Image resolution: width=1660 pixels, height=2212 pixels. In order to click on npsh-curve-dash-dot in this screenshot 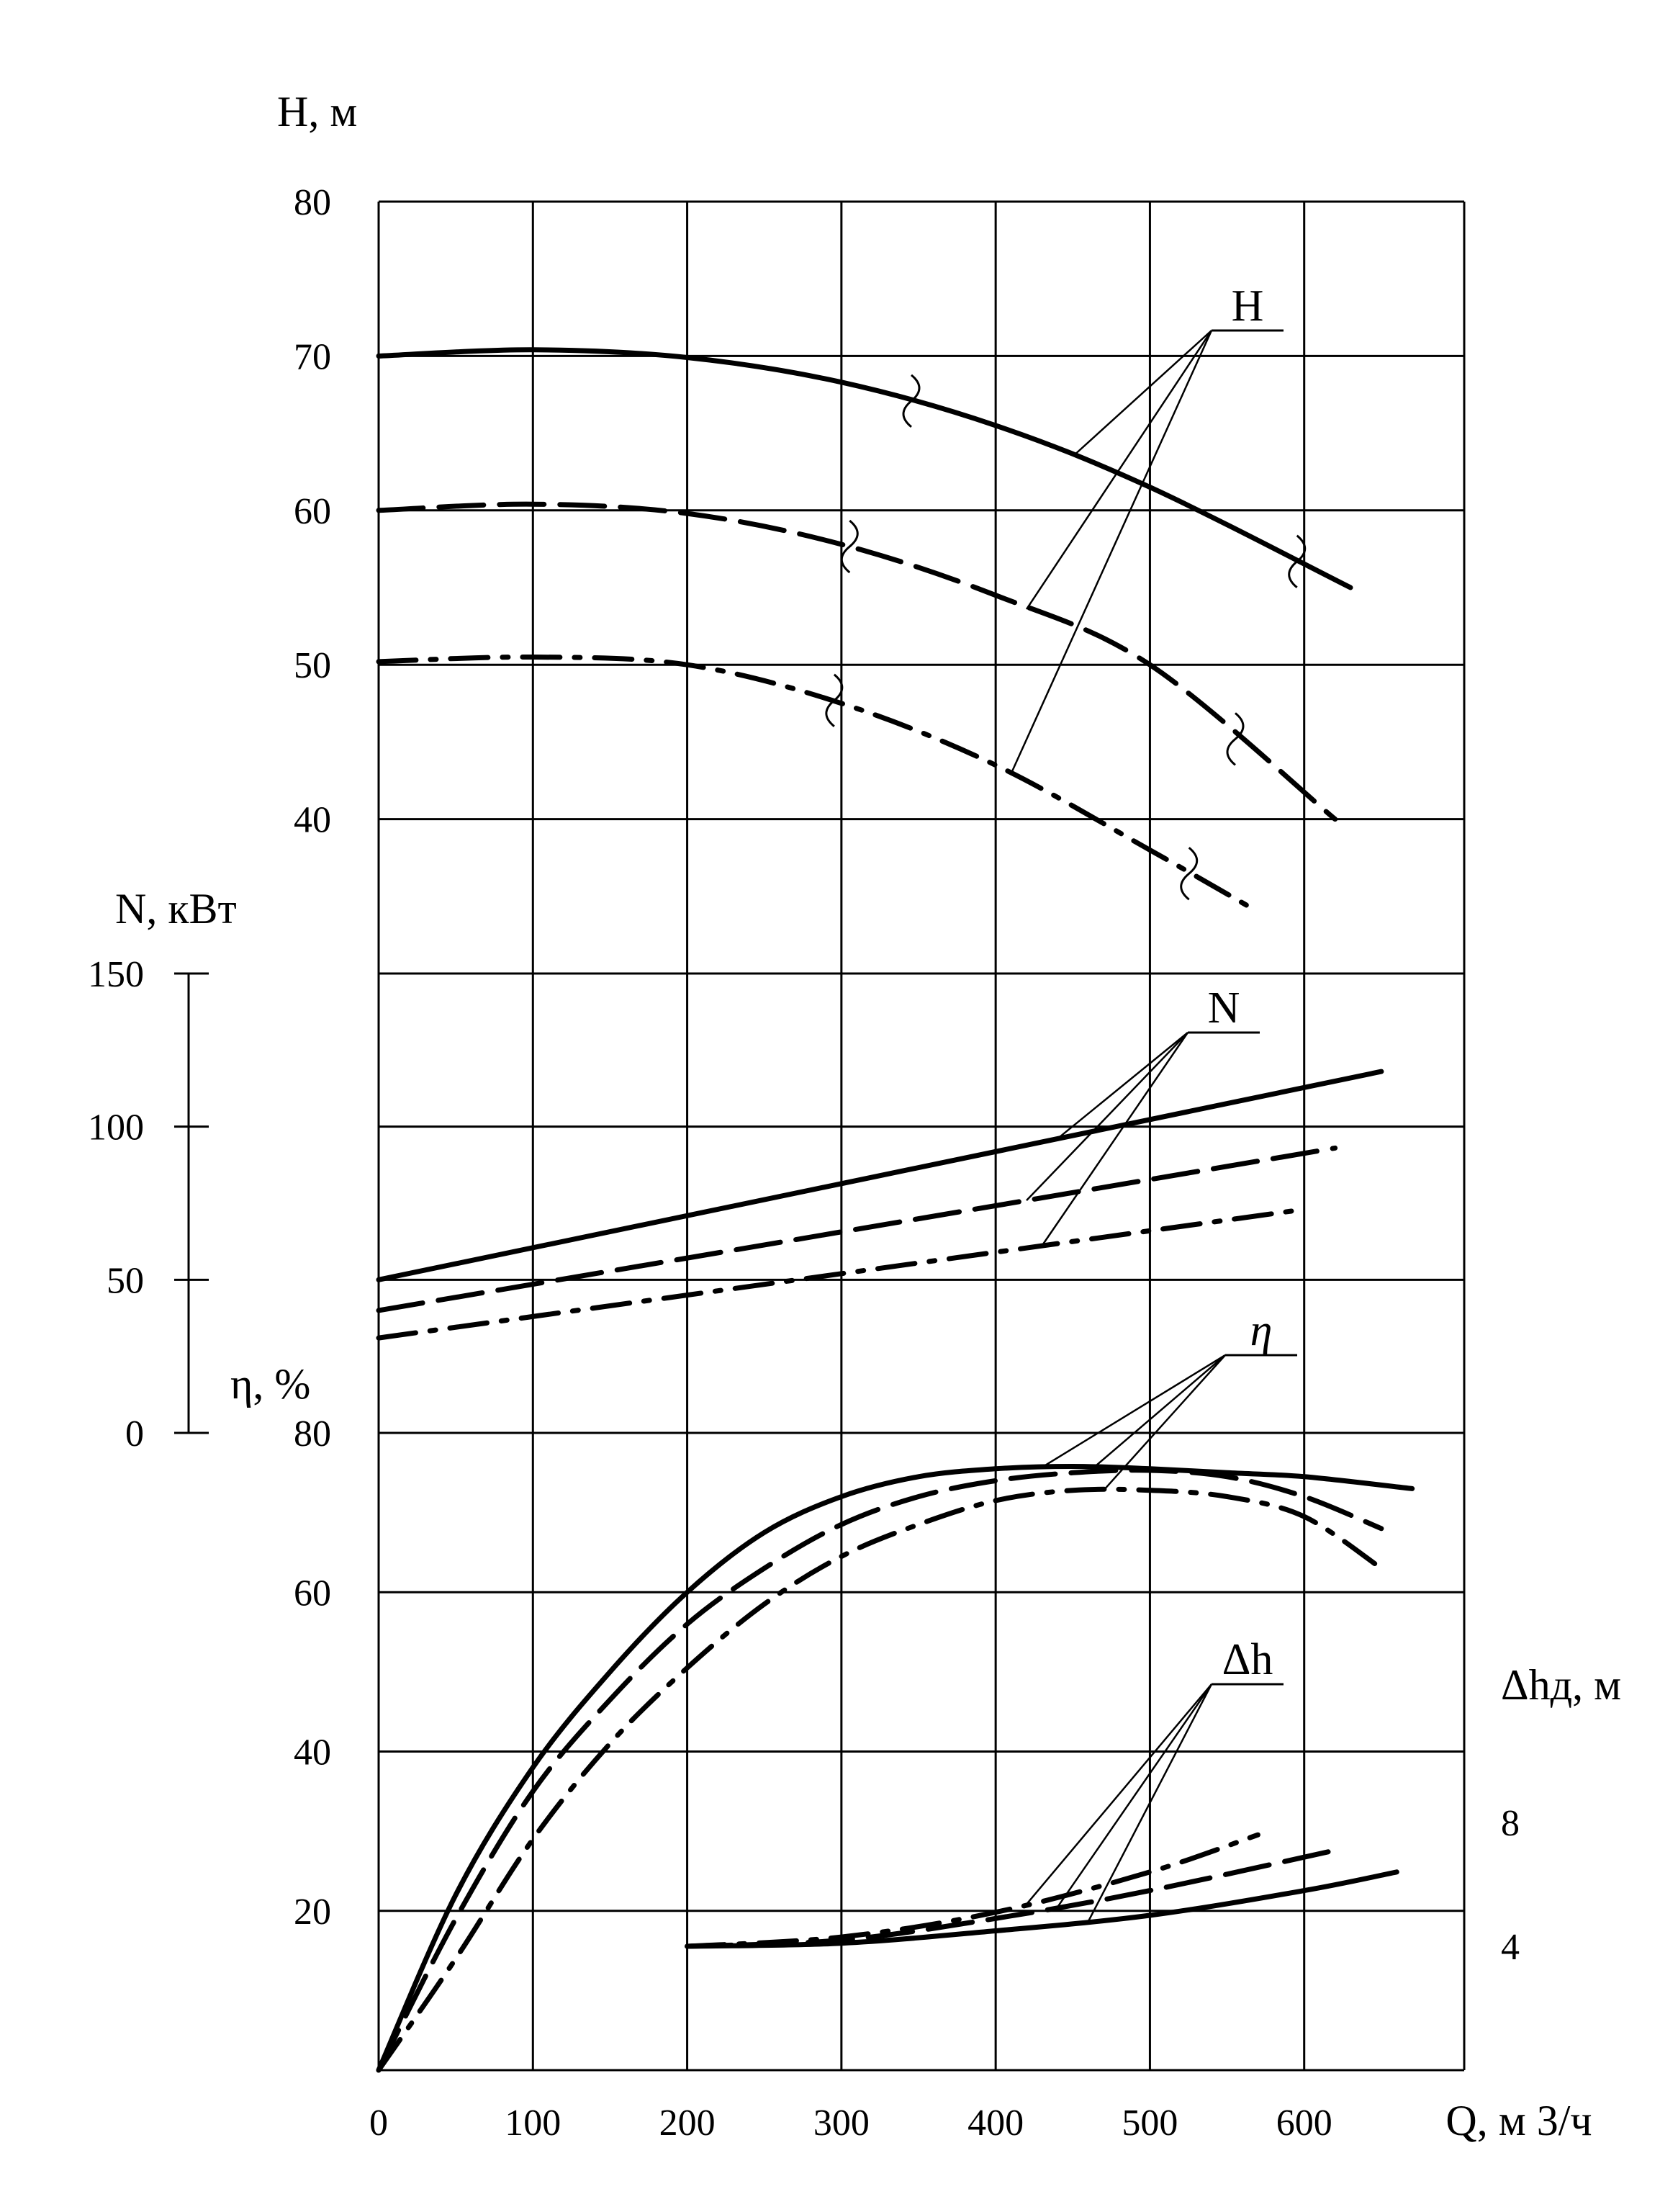, I will do `click(972, 1890)`.